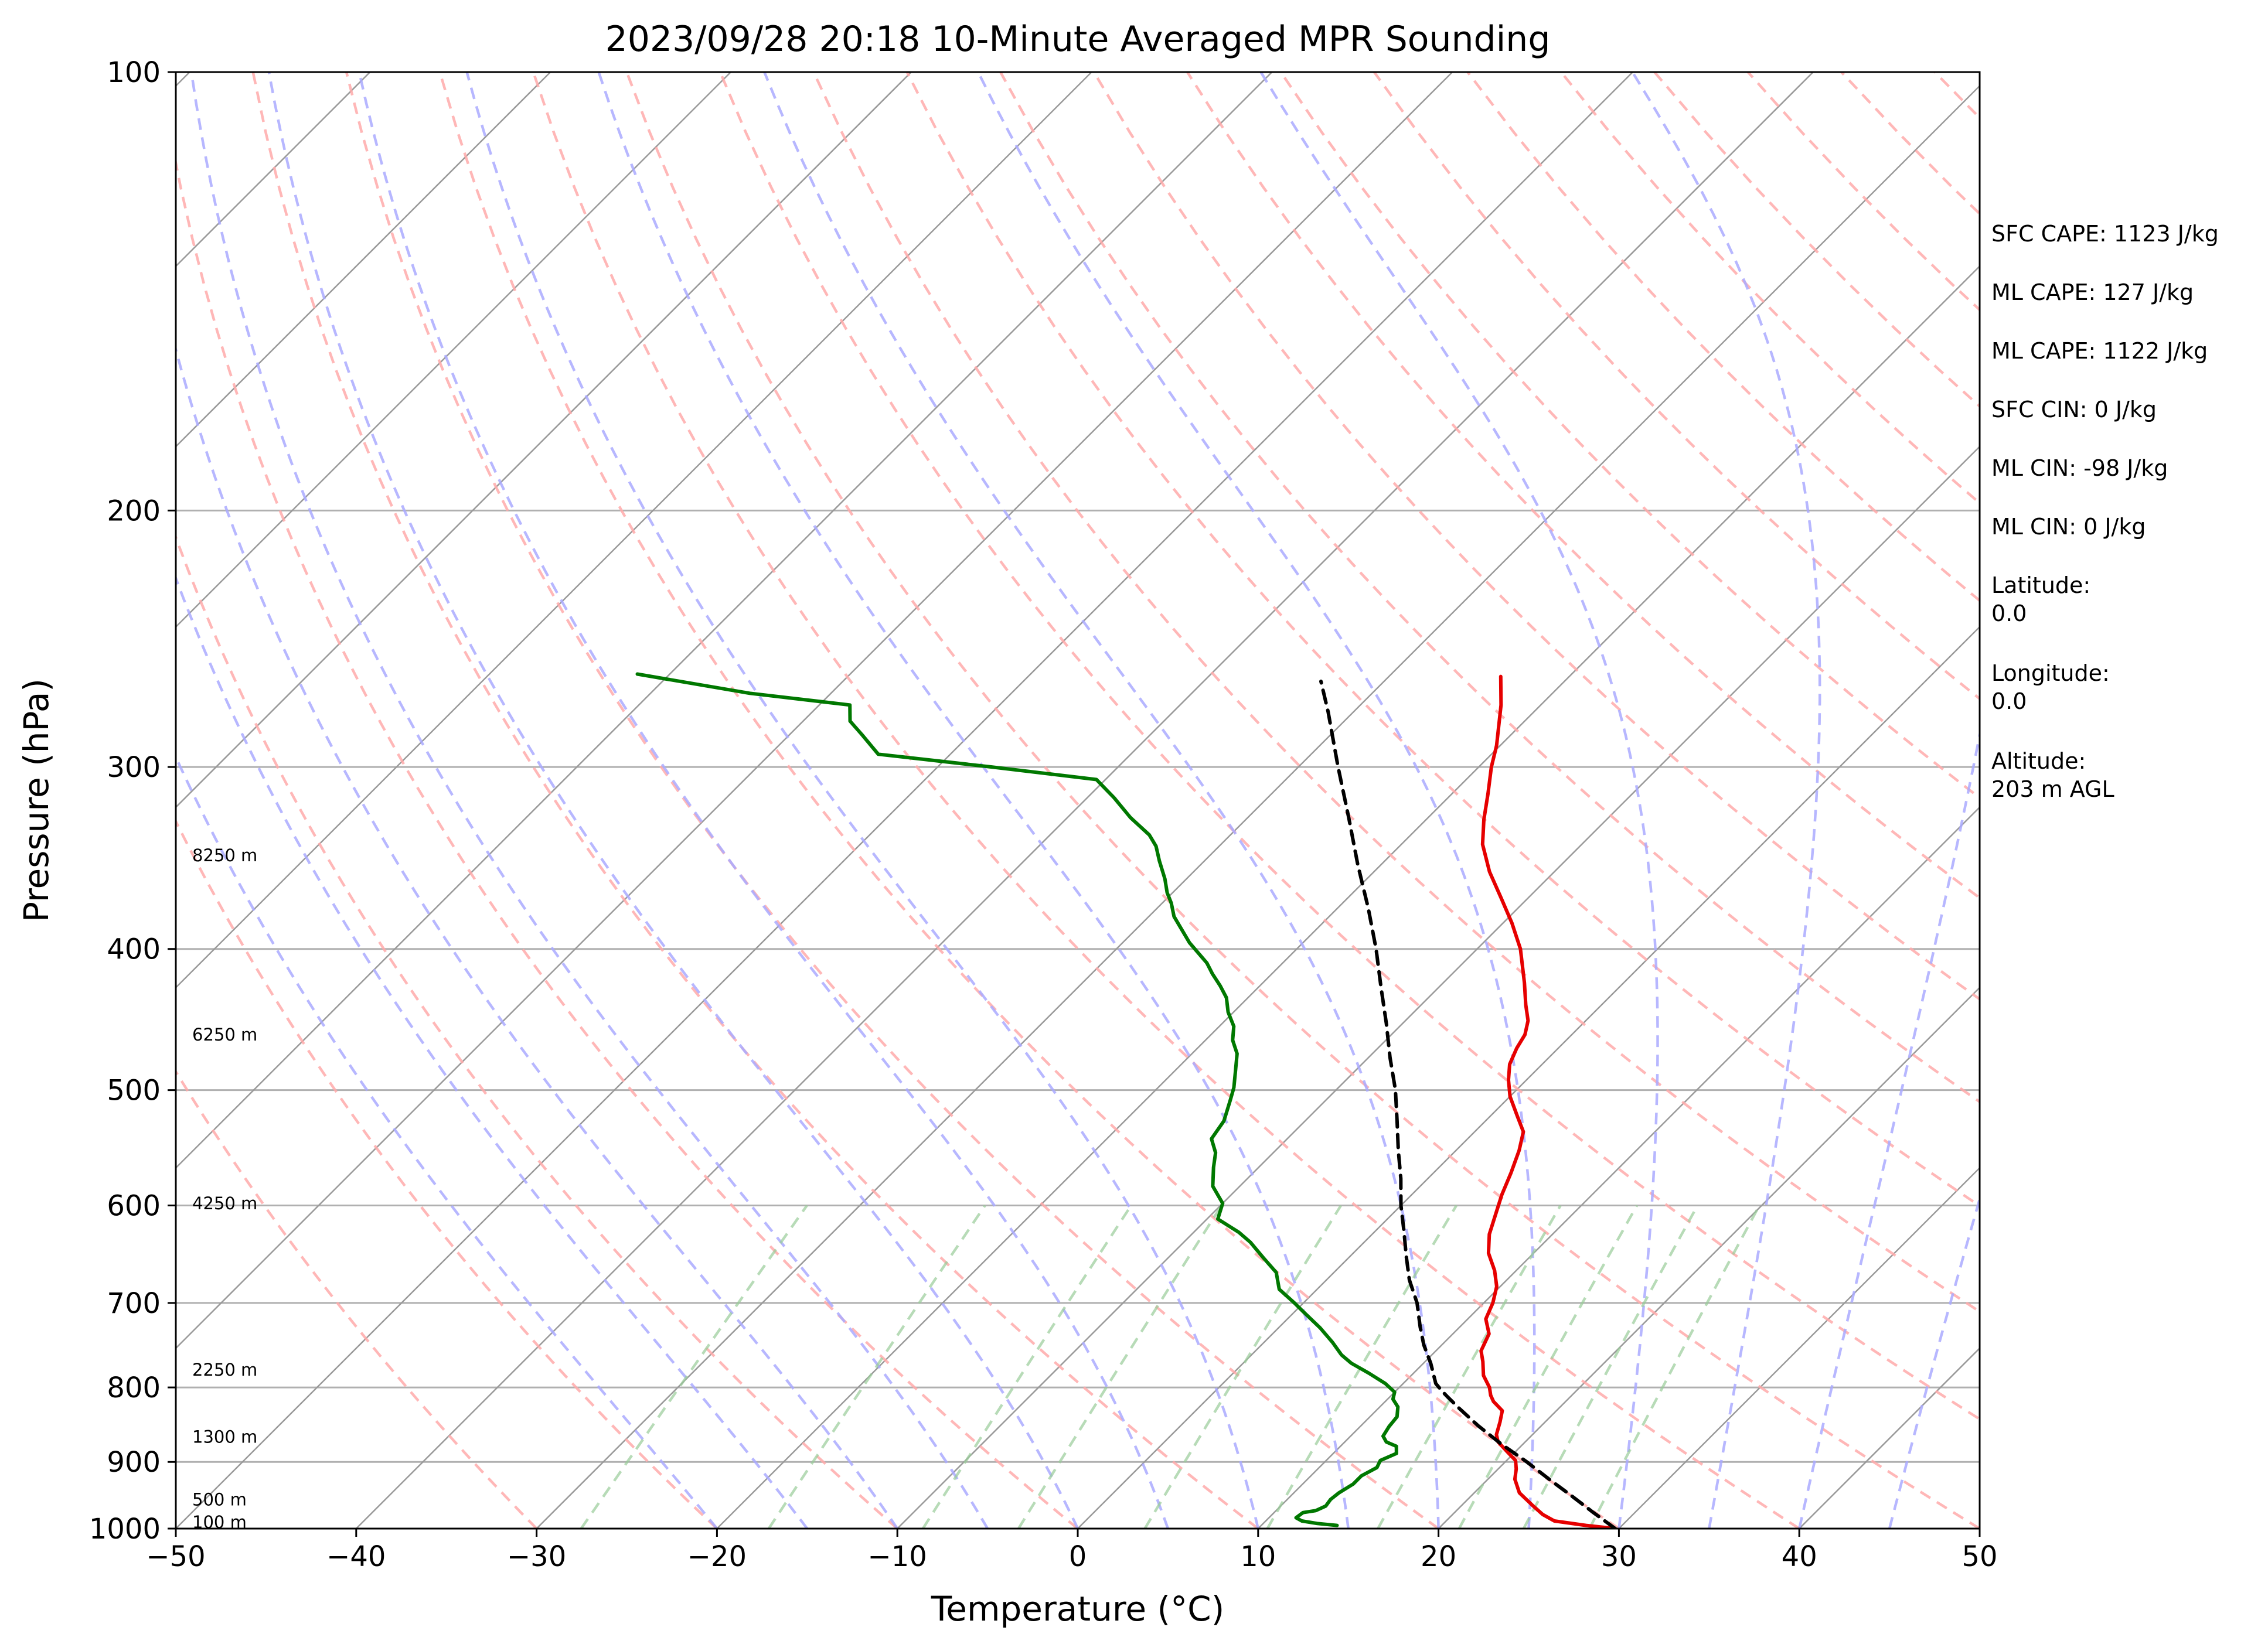 This screenshot has height=1644, width=2268. What do you see at coordinates (134, 511) in the screenshot?
I see `y-tick-label: 200` at bounding box center [134, 511].